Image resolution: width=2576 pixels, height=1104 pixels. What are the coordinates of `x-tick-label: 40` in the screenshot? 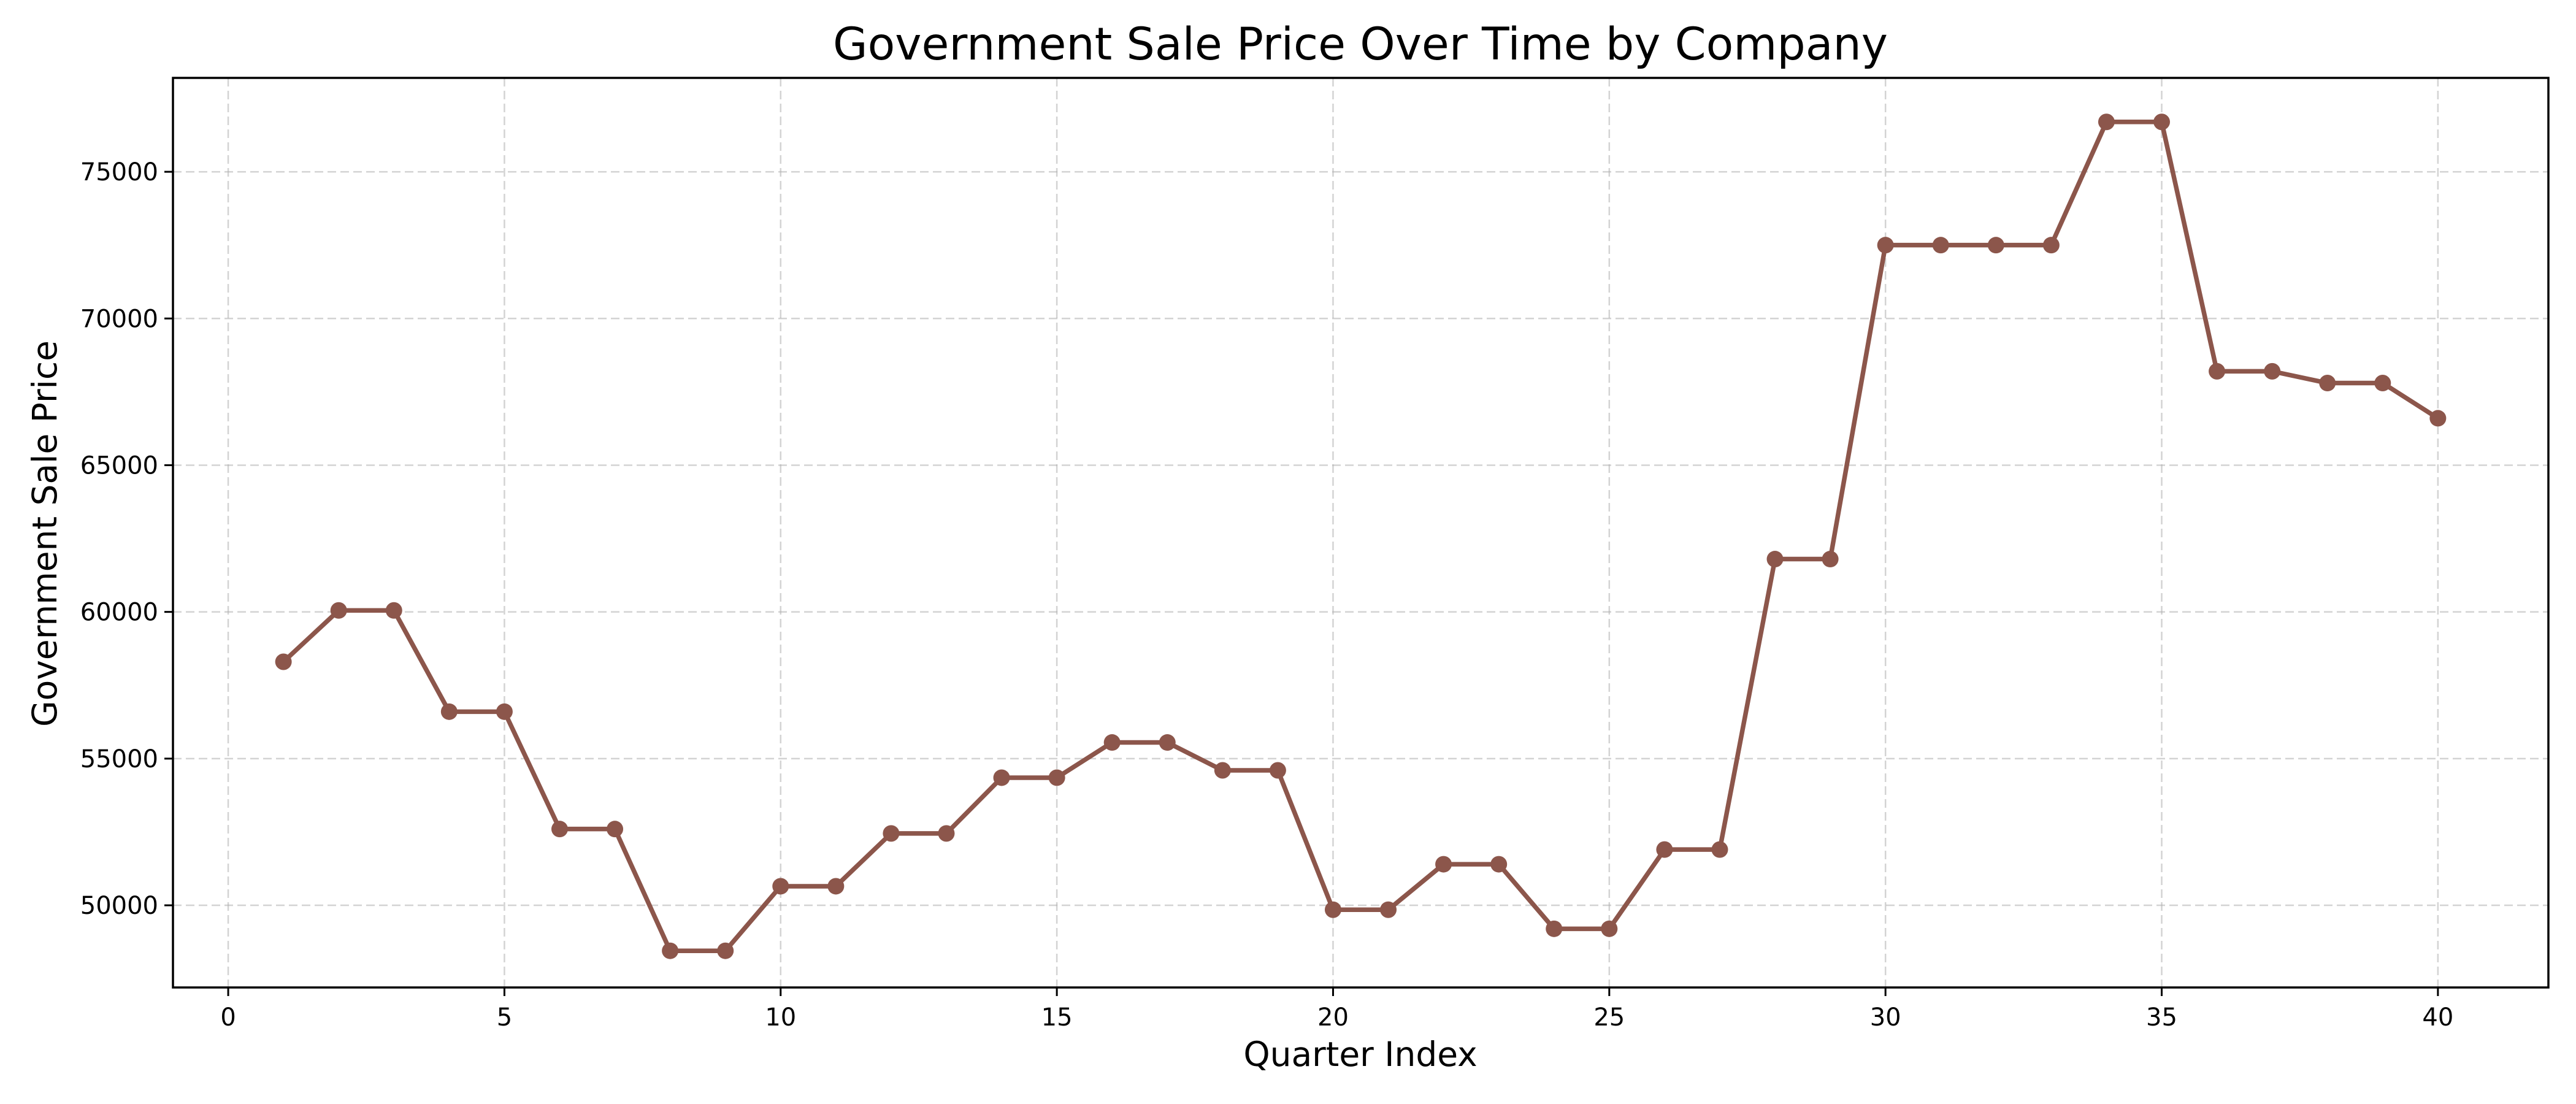 It's located at (2437, 1017).